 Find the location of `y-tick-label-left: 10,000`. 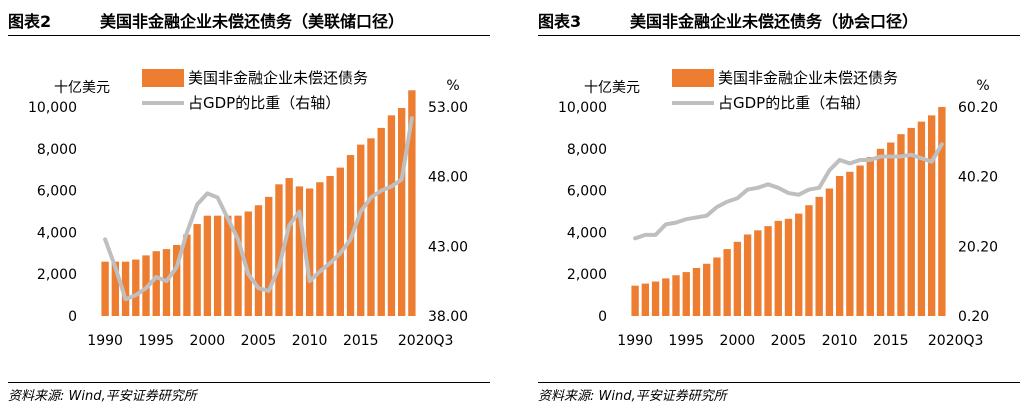

y-tick-label-left: 10,000 is located at coordinates (582, 108).